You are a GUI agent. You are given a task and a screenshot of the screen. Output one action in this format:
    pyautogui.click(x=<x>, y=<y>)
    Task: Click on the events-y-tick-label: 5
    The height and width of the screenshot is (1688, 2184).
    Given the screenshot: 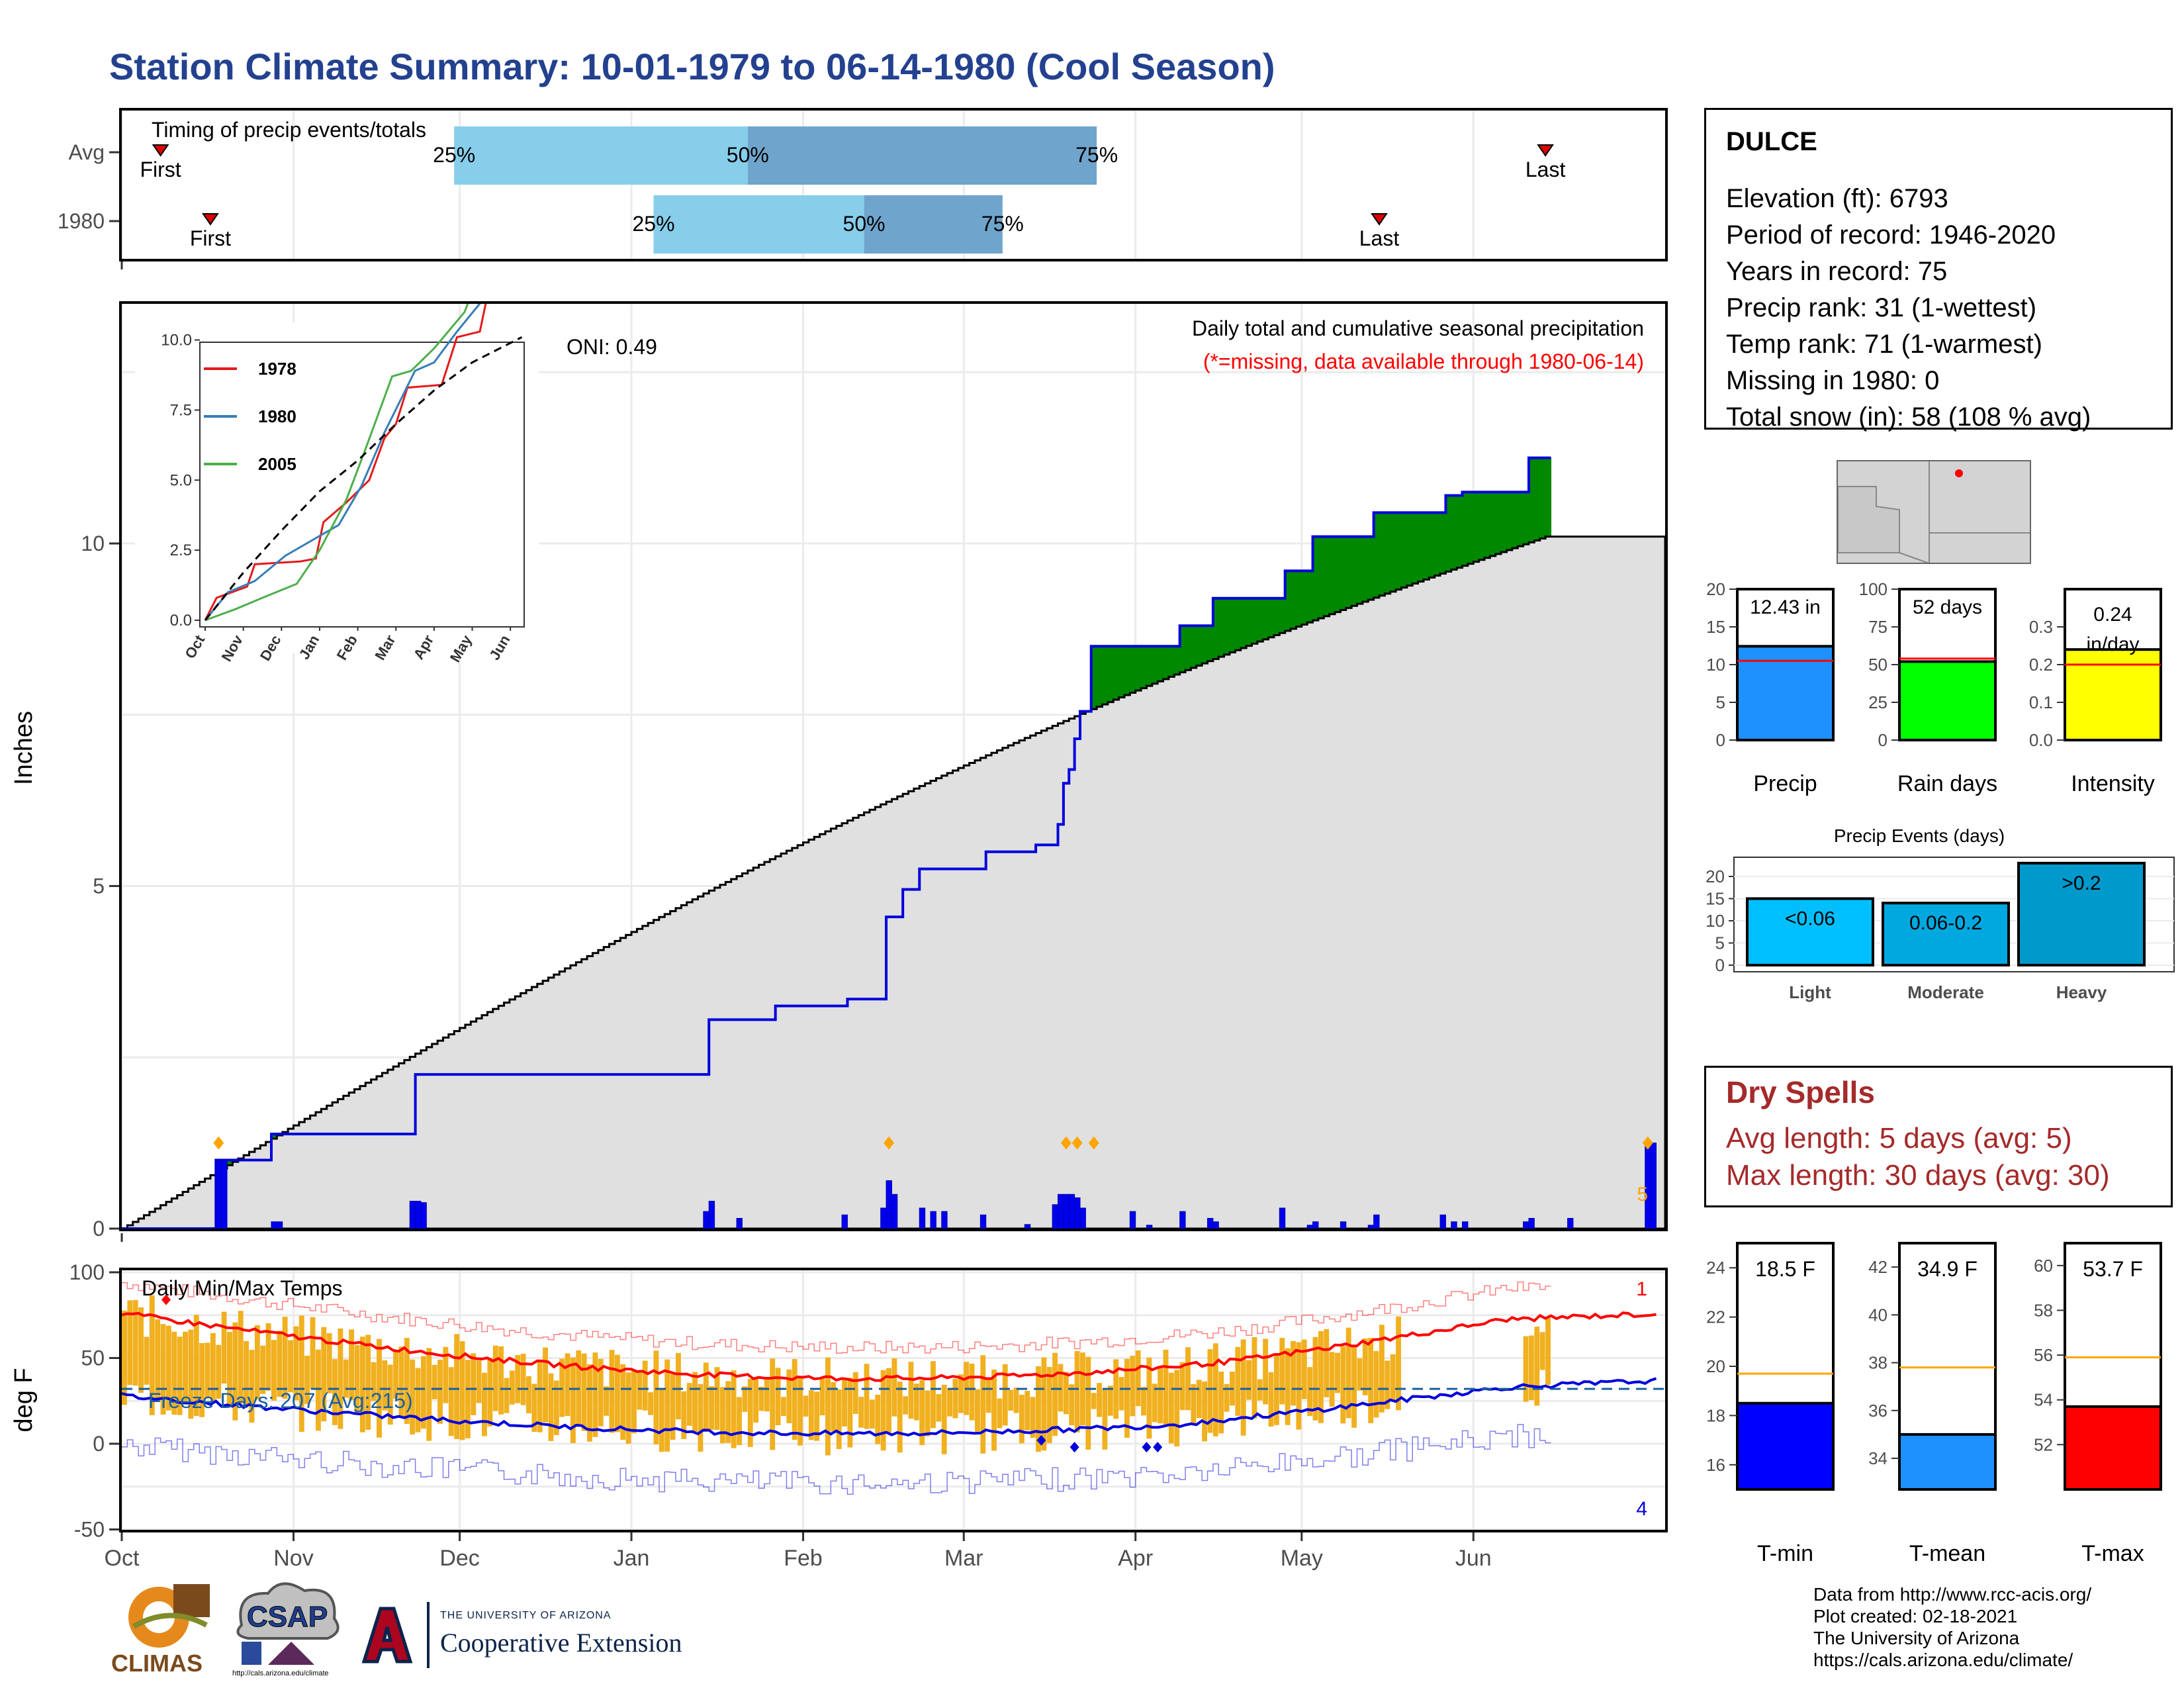 What is the action you would take?
    pyautogui.click(x=1720, y=943)
    